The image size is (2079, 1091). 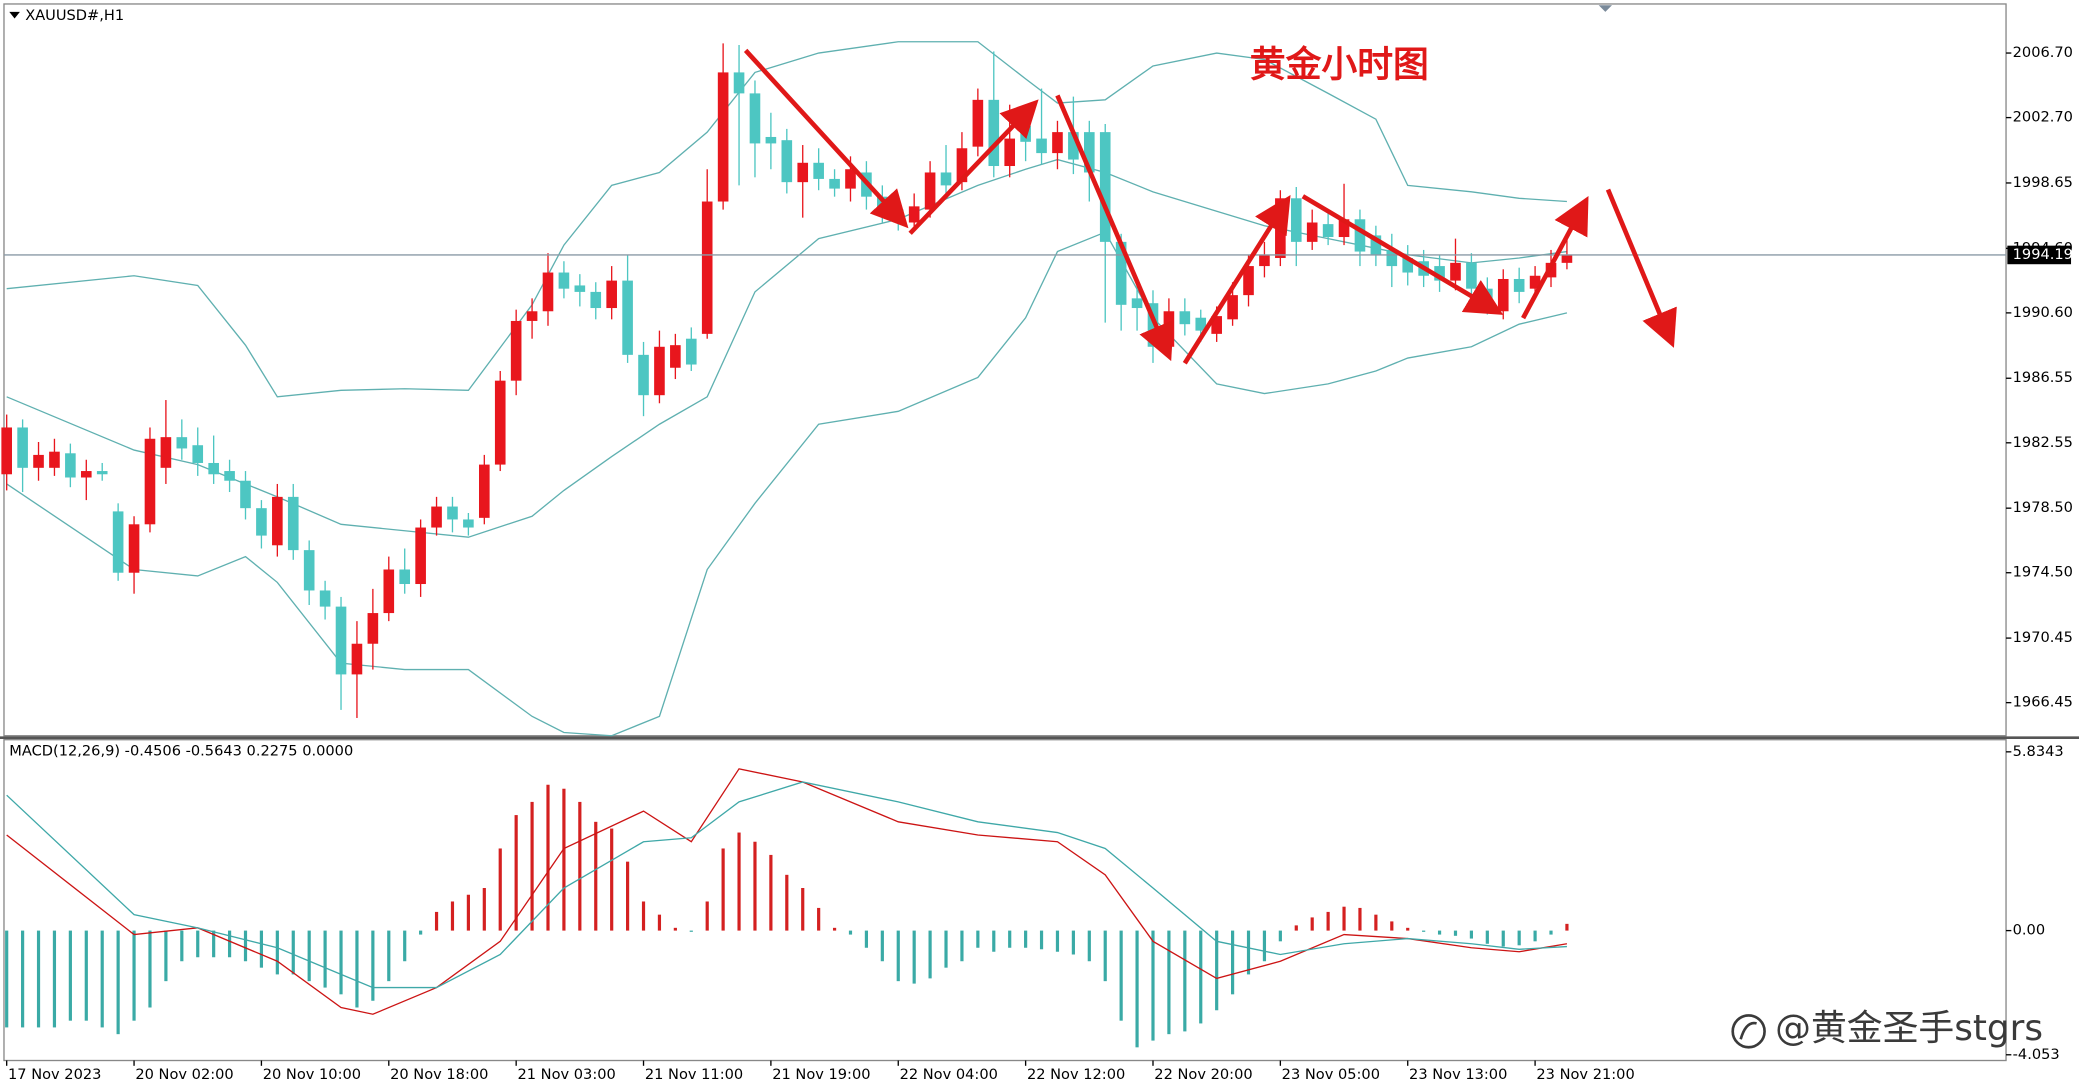 I want to click on indicator-line, so click(x=786, y=885).